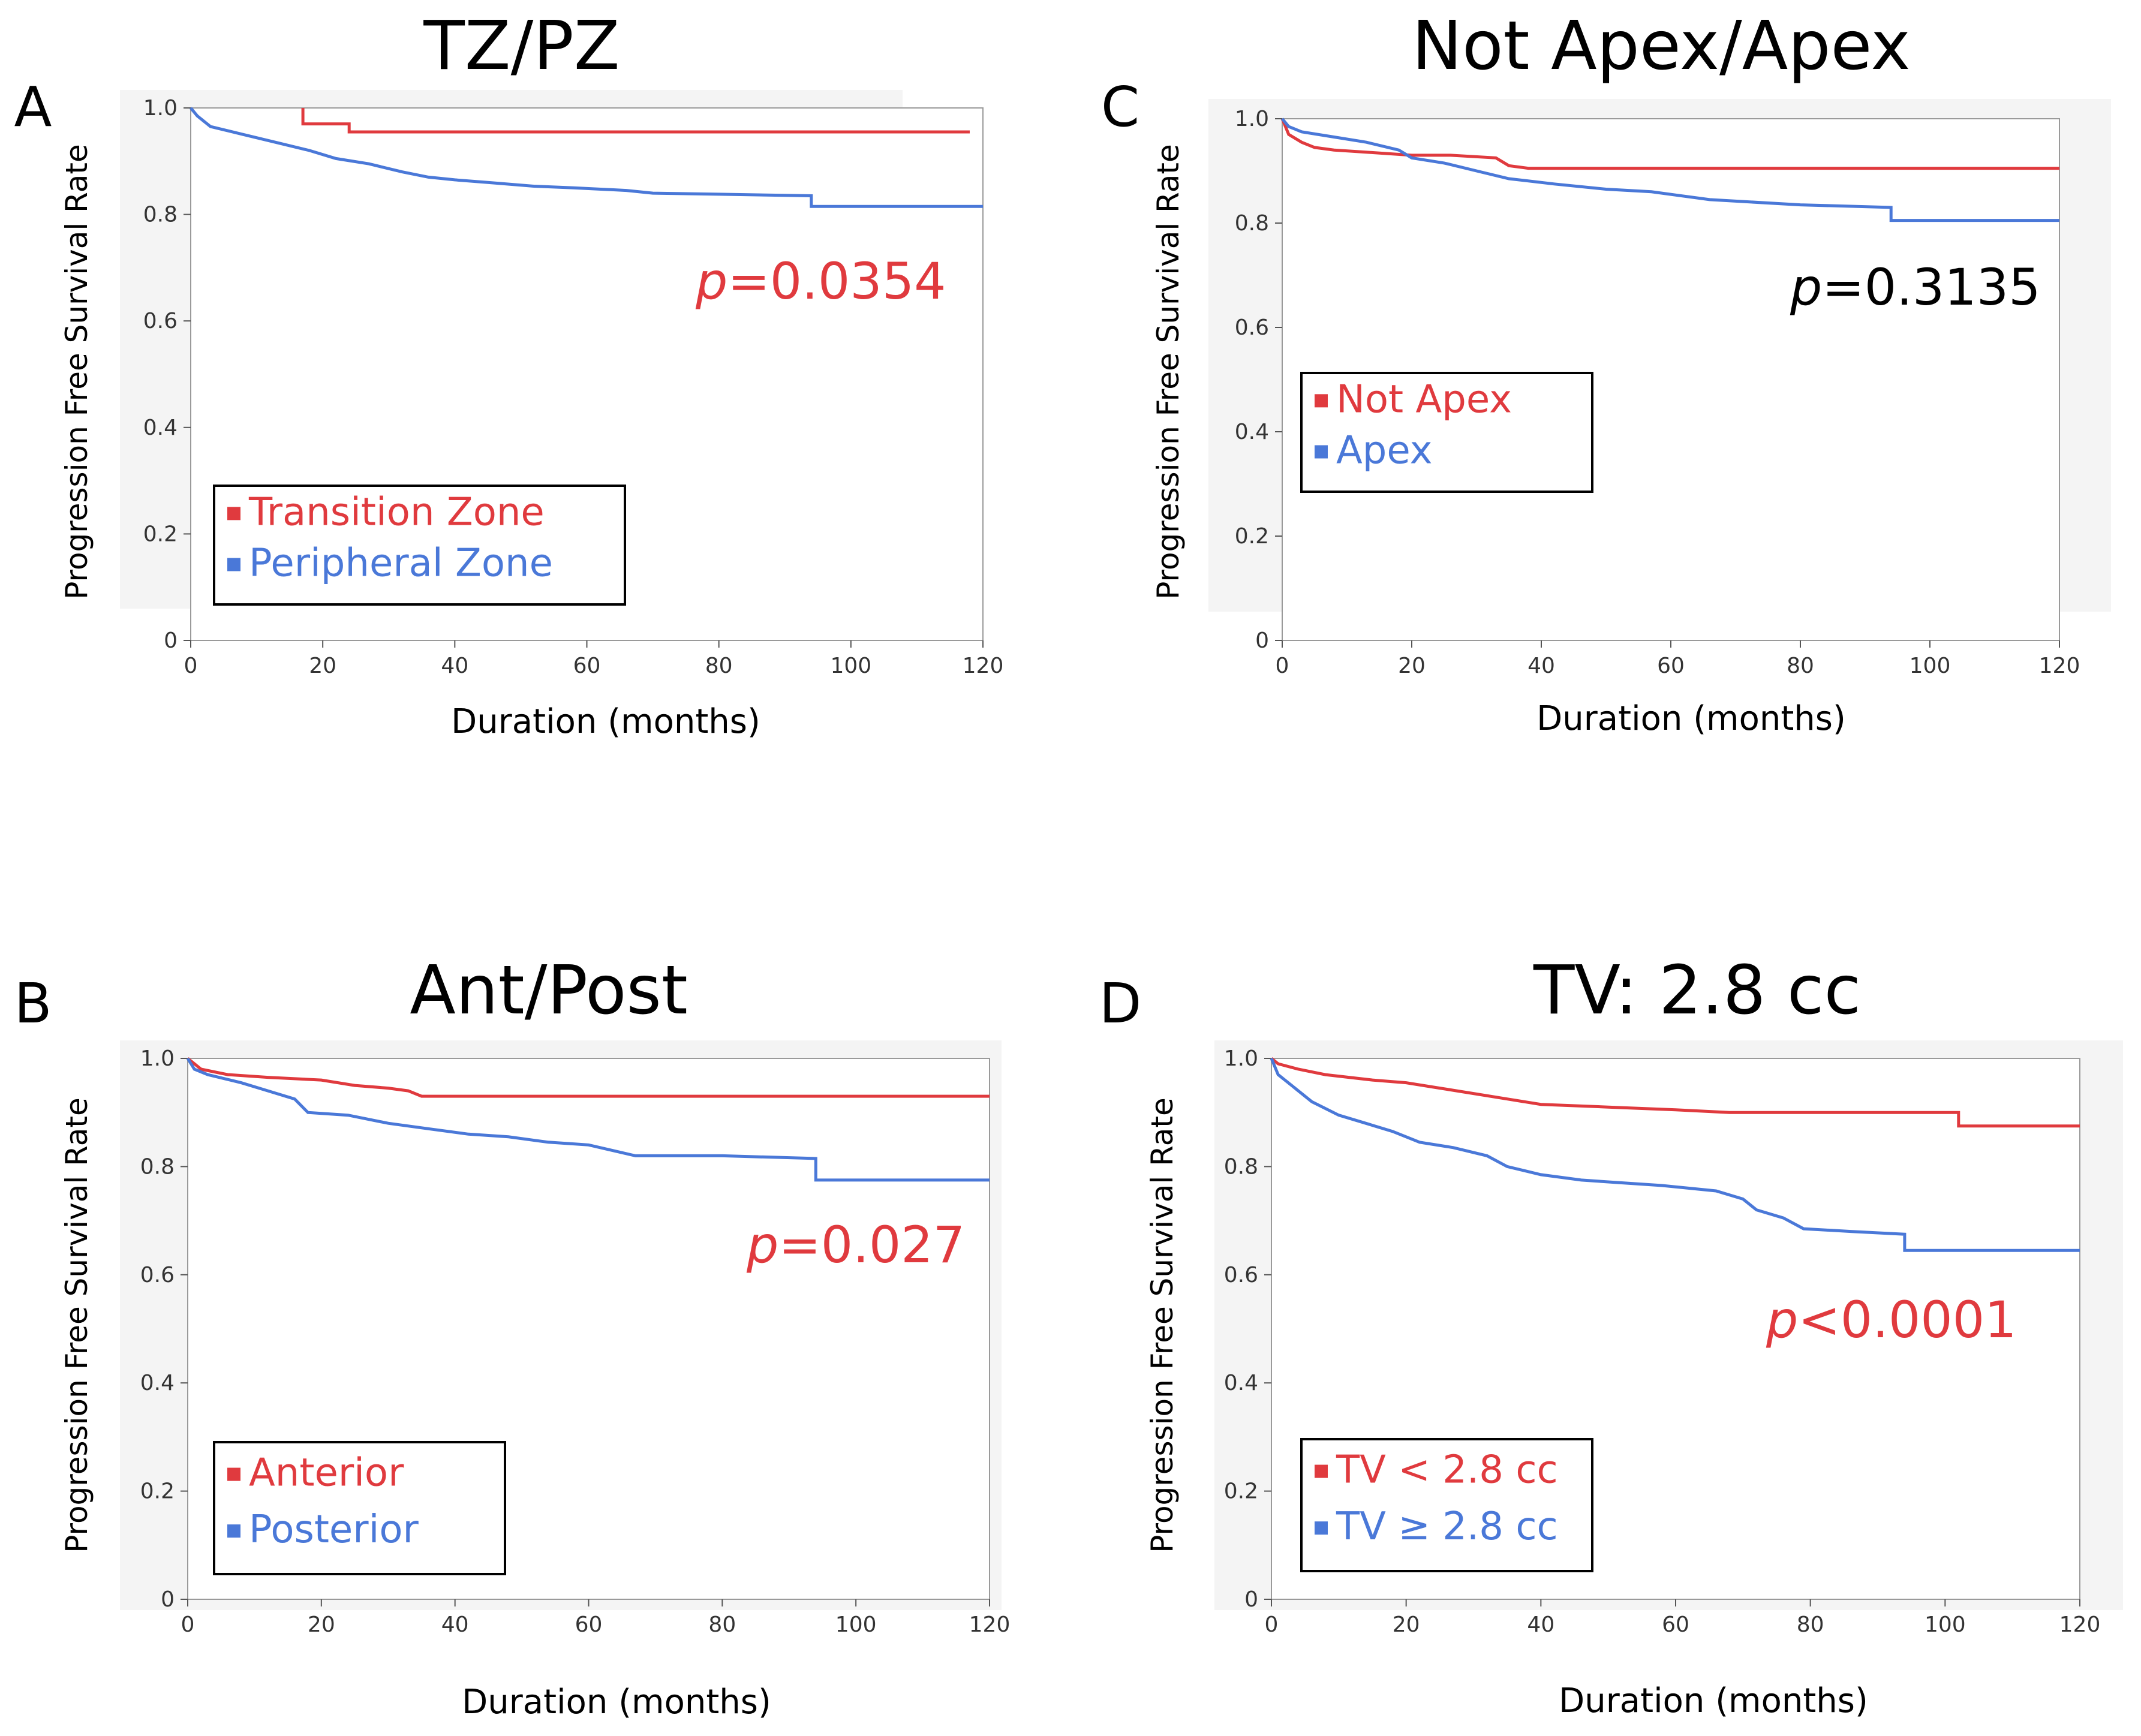 The image size is (2141, 1736). I want to click on legend: TV < 2.8 cc TV ≥ 2.8 cc, so click(1446, 1505).